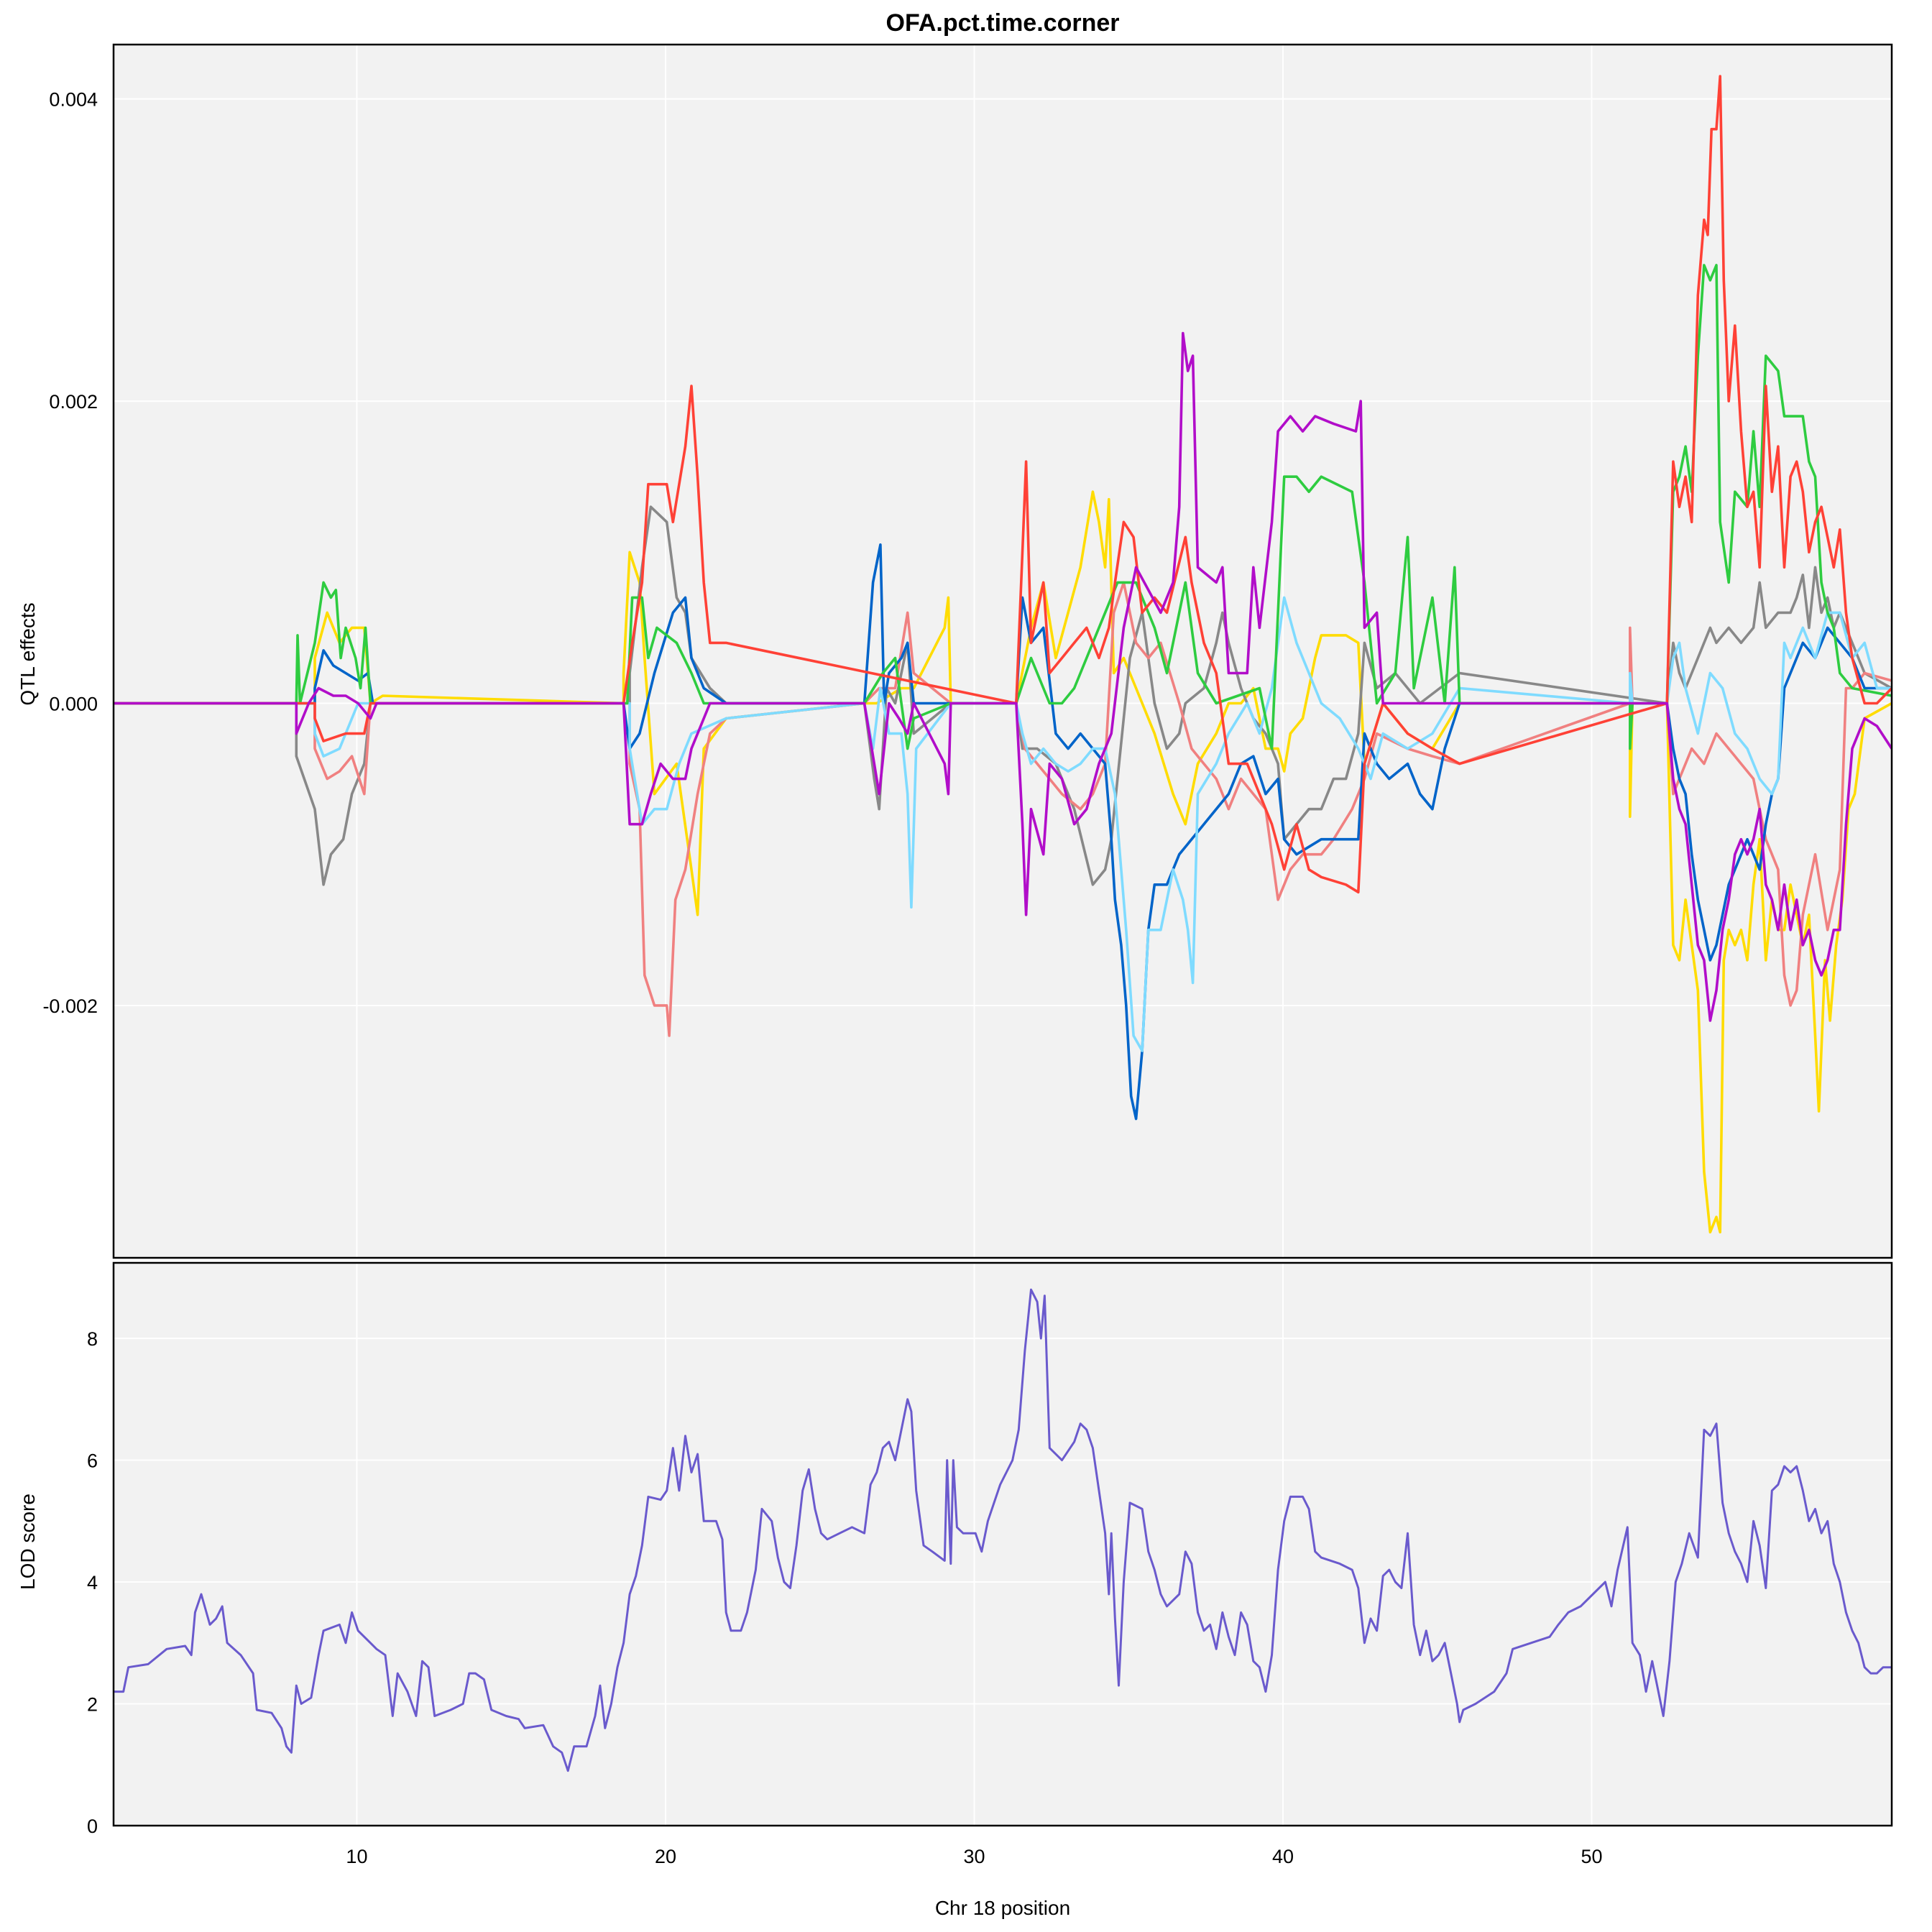  What do you see at coordinates (73, 402) in the screenshot?
I see `y-tick-label: 0.002` at bounding box center [73, 402].